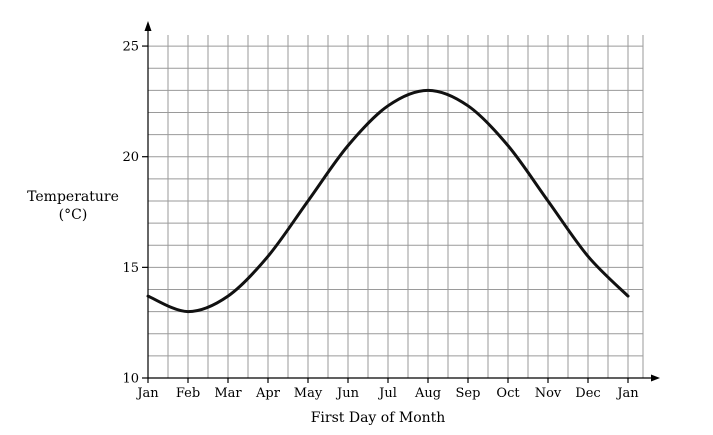  Describe the element at coordinates (378, 418) in the screenshot. I see `x-axis-label: First Day of Month` at that location.